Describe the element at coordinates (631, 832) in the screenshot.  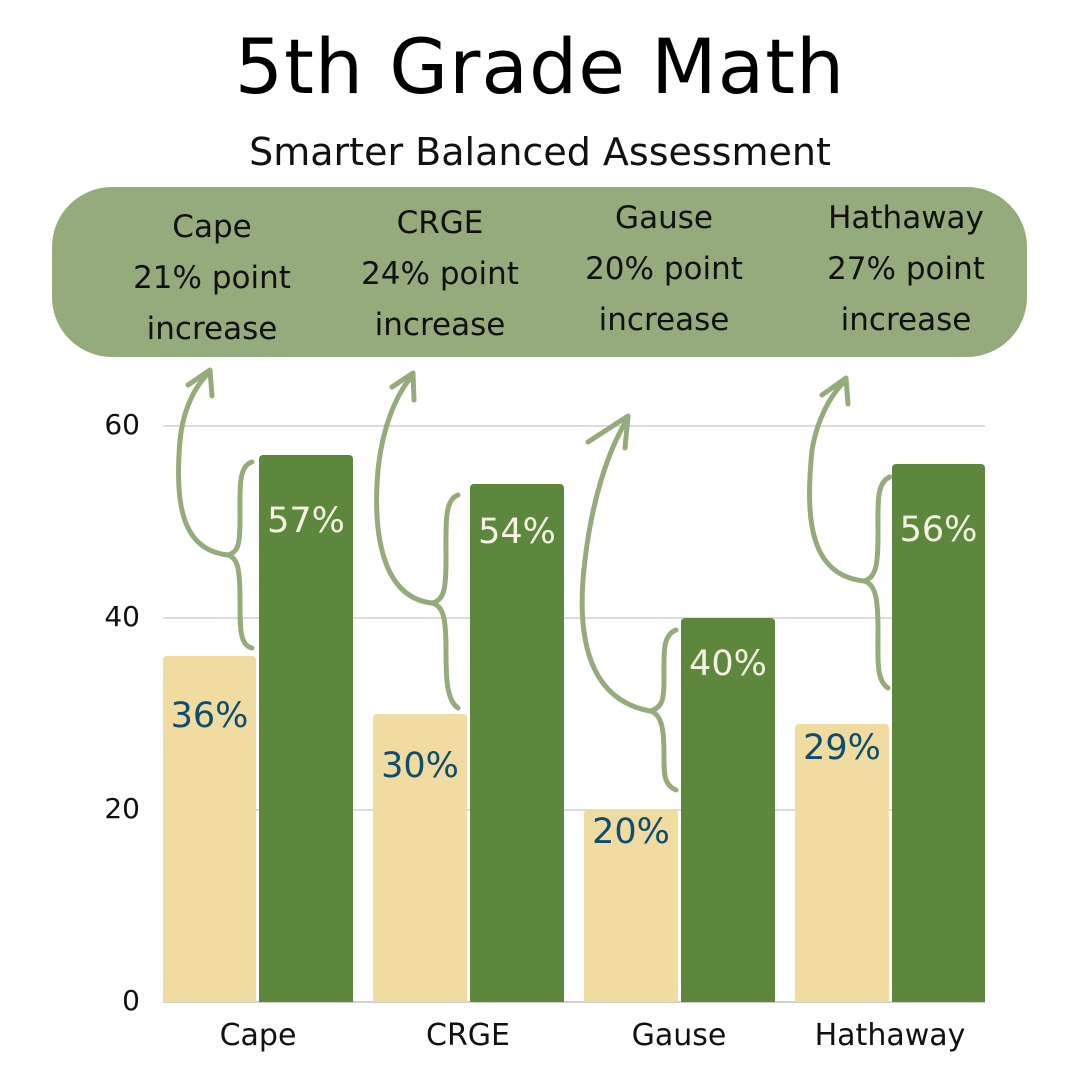
I see `bar-value: 20%` at that location.